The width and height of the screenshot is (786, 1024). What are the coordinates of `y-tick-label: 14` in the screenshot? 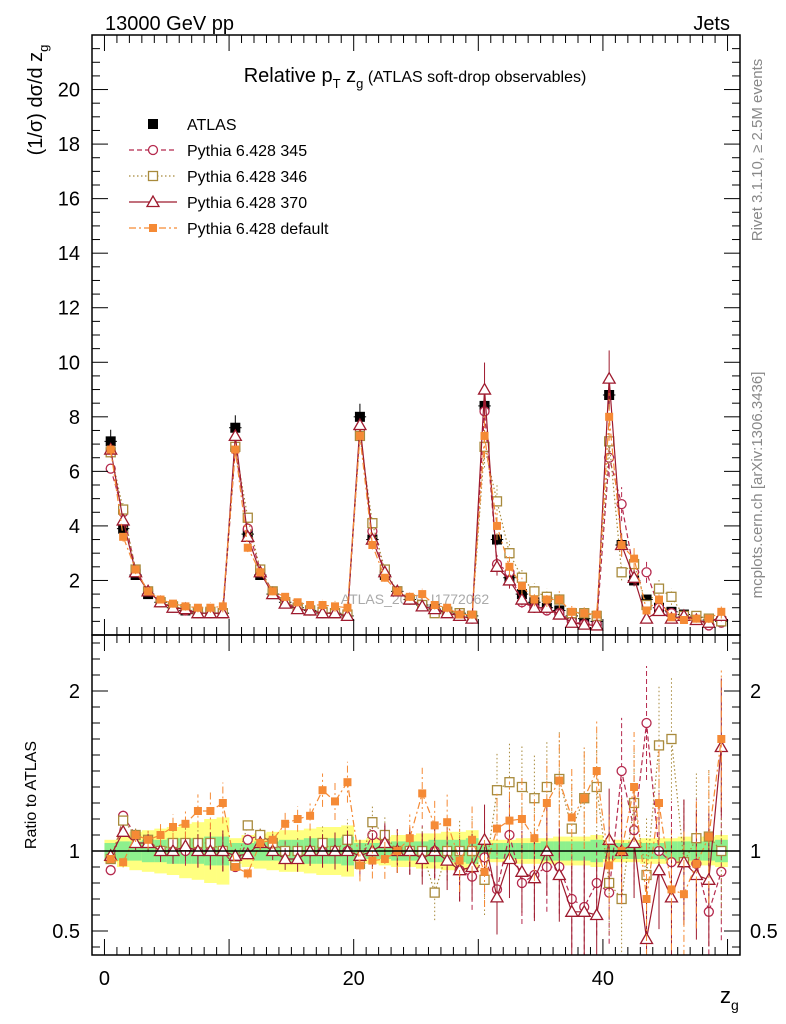 It's located at (69, 254).